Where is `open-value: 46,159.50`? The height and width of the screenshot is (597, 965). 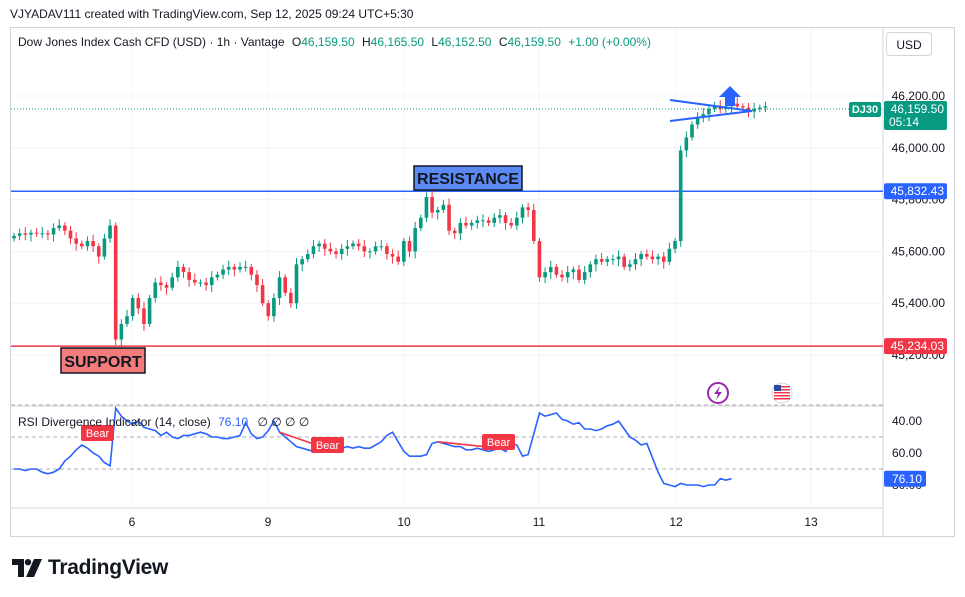 open-value: 46,159.50 is located at coordinates (328, 42).